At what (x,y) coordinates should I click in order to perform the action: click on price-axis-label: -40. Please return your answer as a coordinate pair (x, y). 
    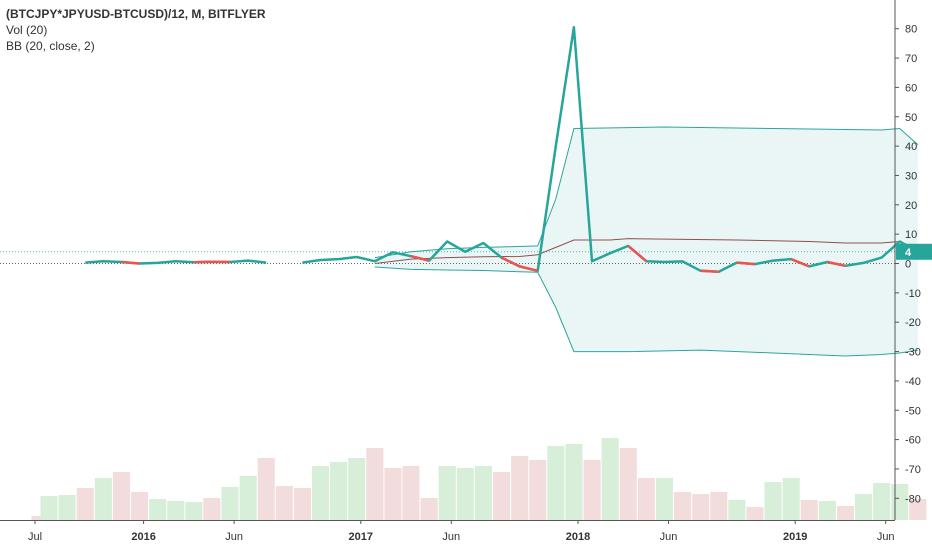
    Looking at the image, I should click on (913, 382).